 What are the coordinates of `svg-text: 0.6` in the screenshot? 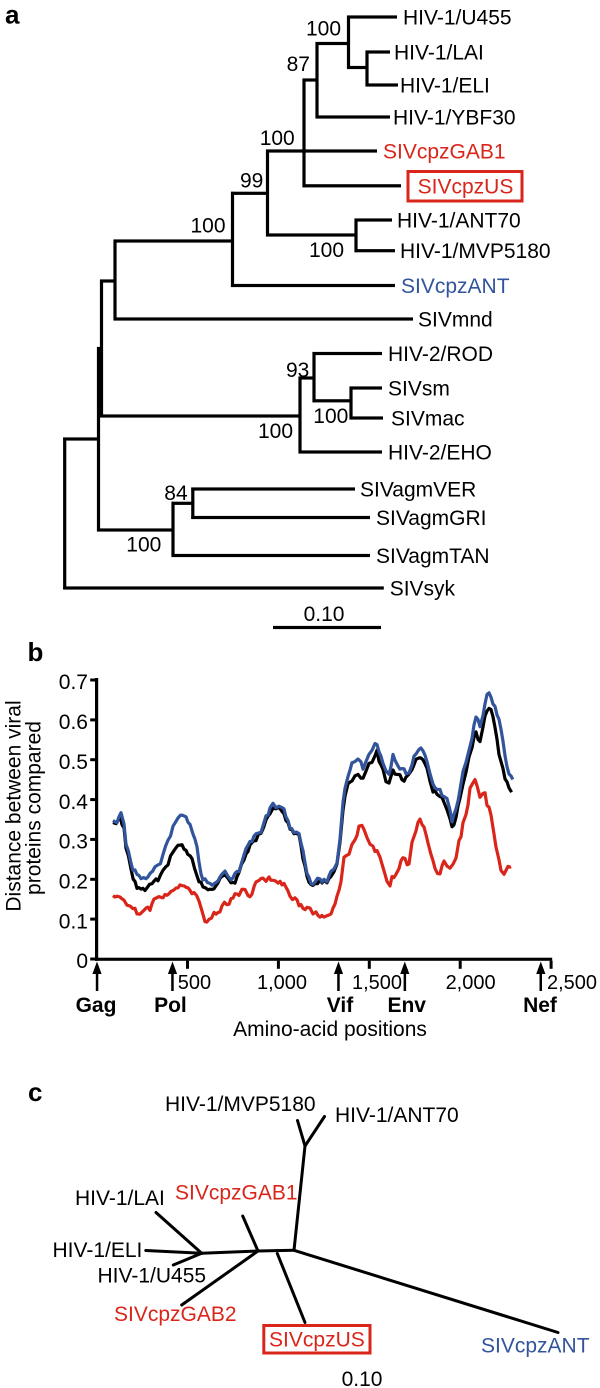 It's located at (73, 722).